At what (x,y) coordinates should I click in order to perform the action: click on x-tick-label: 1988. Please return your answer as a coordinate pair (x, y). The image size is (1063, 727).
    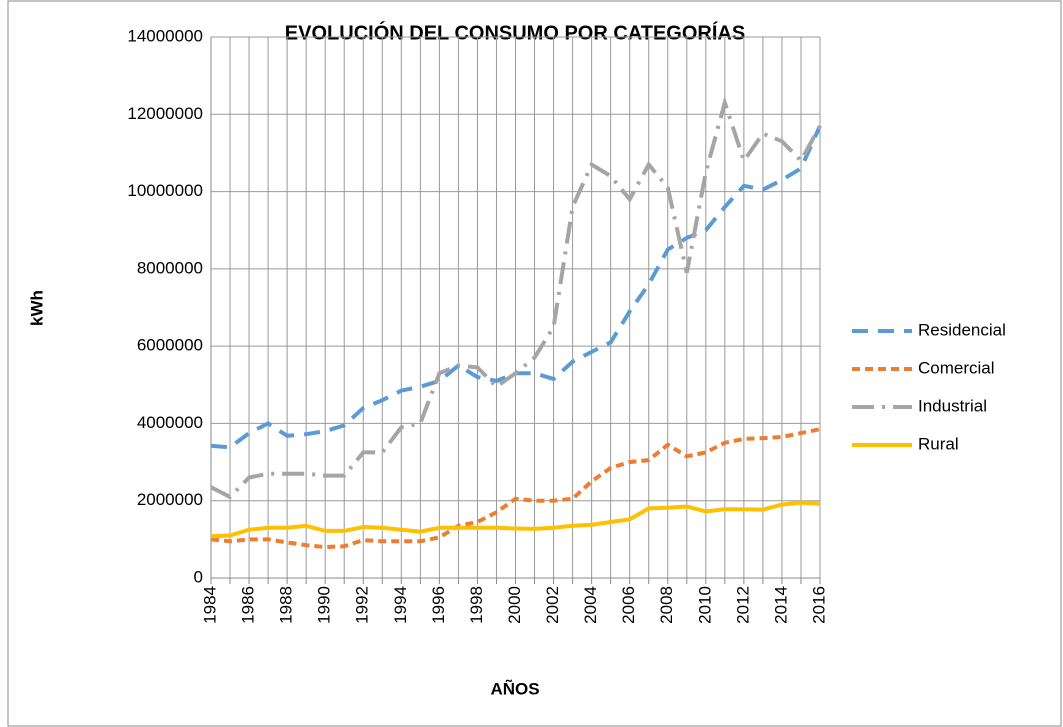
    Looking at the image, I should click on (286, 605).